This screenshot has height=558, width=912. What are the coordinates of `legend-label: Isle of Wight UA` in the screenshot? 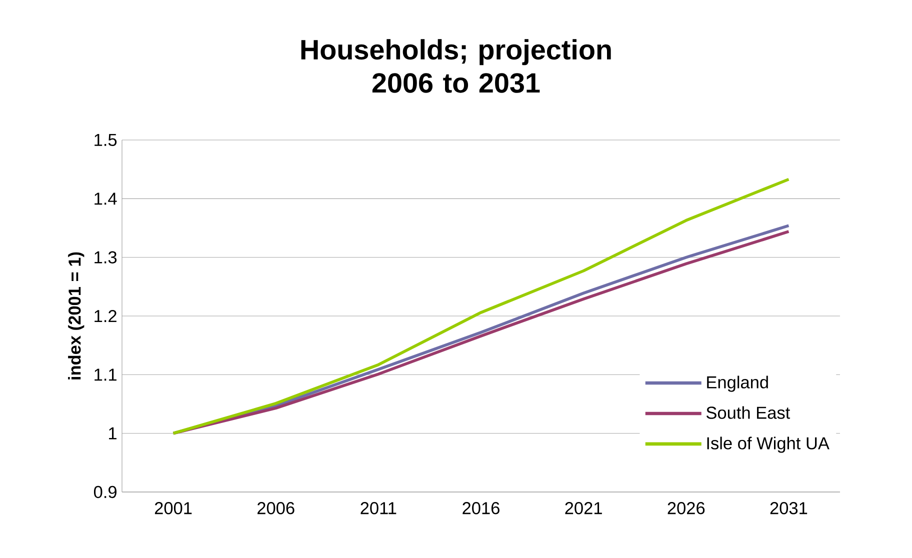 It's located at (768, 444).